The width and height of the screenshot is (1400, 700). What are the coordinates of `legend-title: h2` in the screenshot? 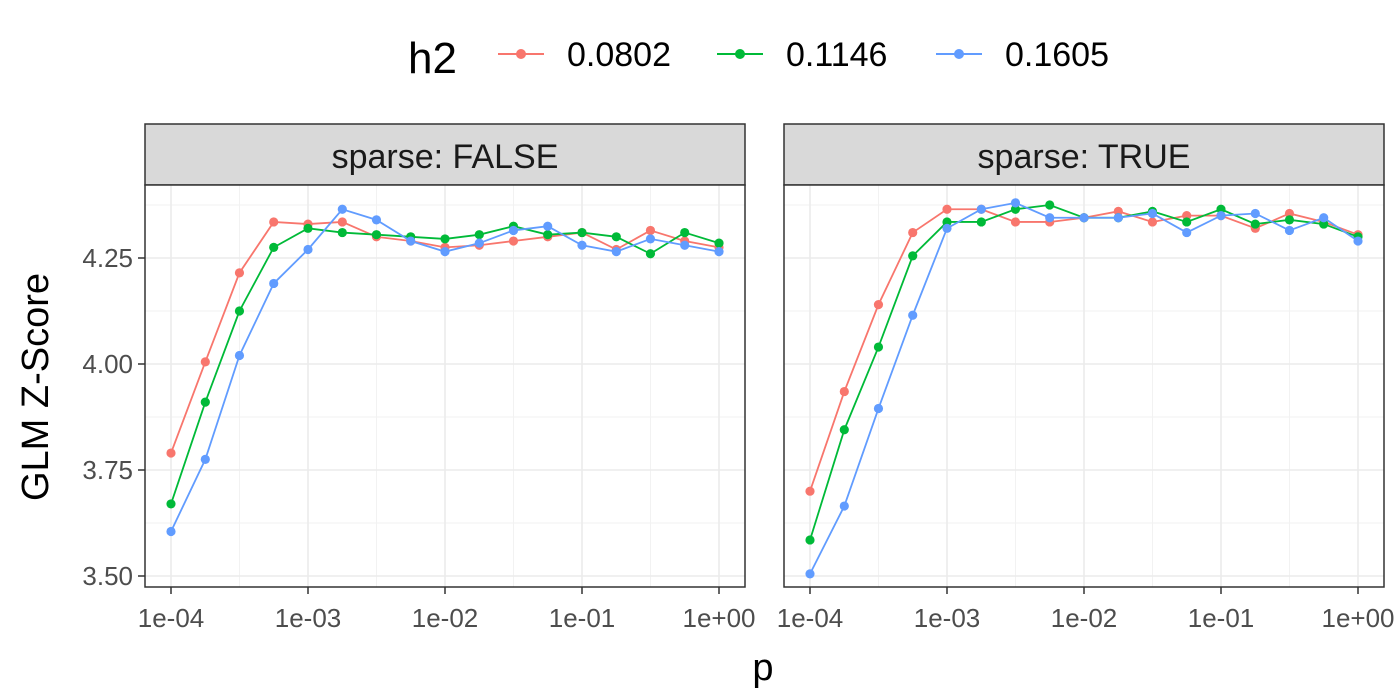 It's located at (432, 58).